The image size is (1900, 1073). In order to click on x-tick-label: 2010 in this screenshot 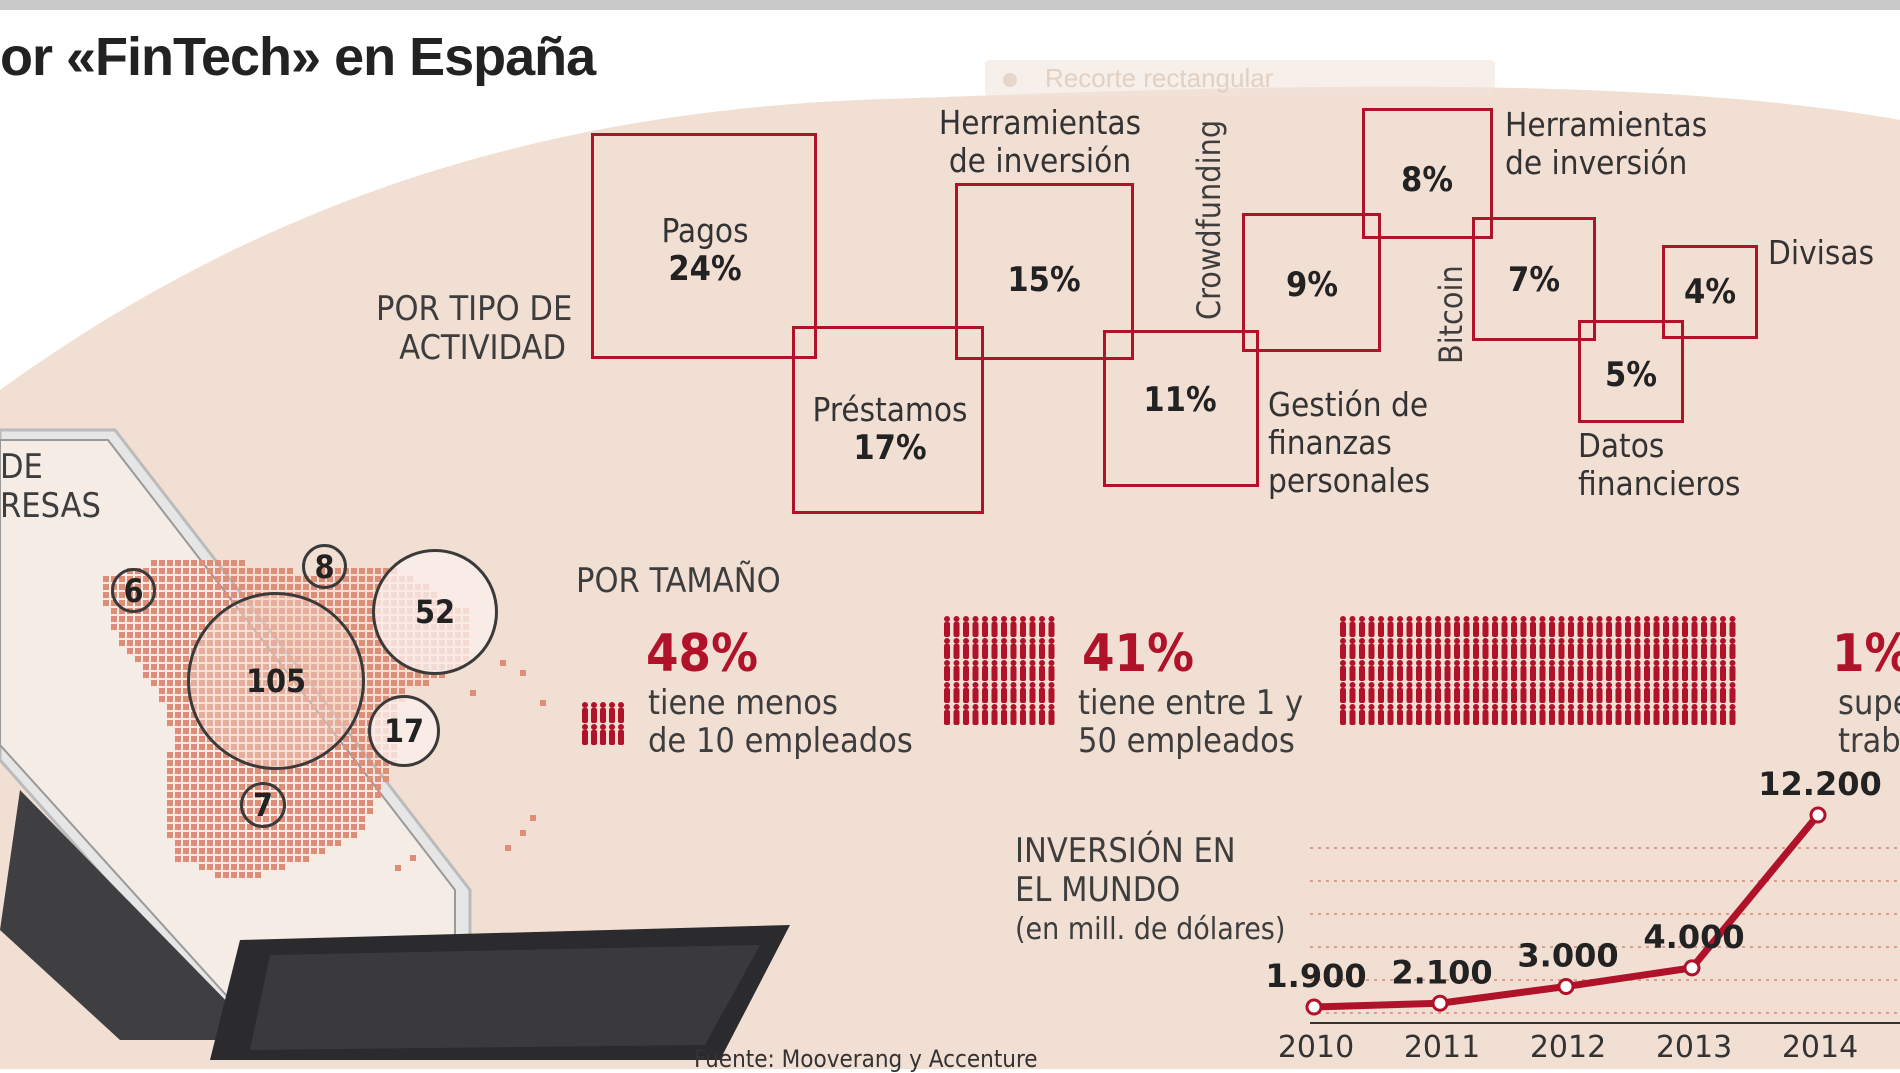, I will do `click(1316, 1047)`.